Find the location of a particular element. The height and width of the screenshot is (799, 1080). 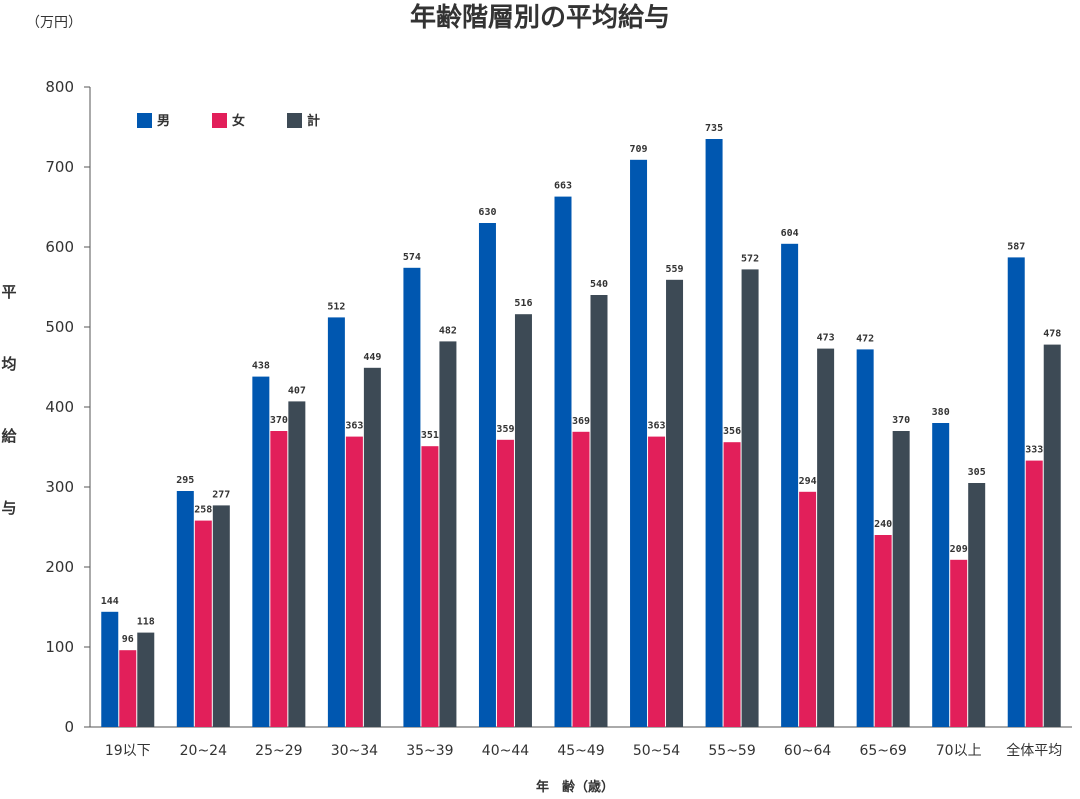

x-tick-label: 全体平均 is located at coordinates (1034, 750).